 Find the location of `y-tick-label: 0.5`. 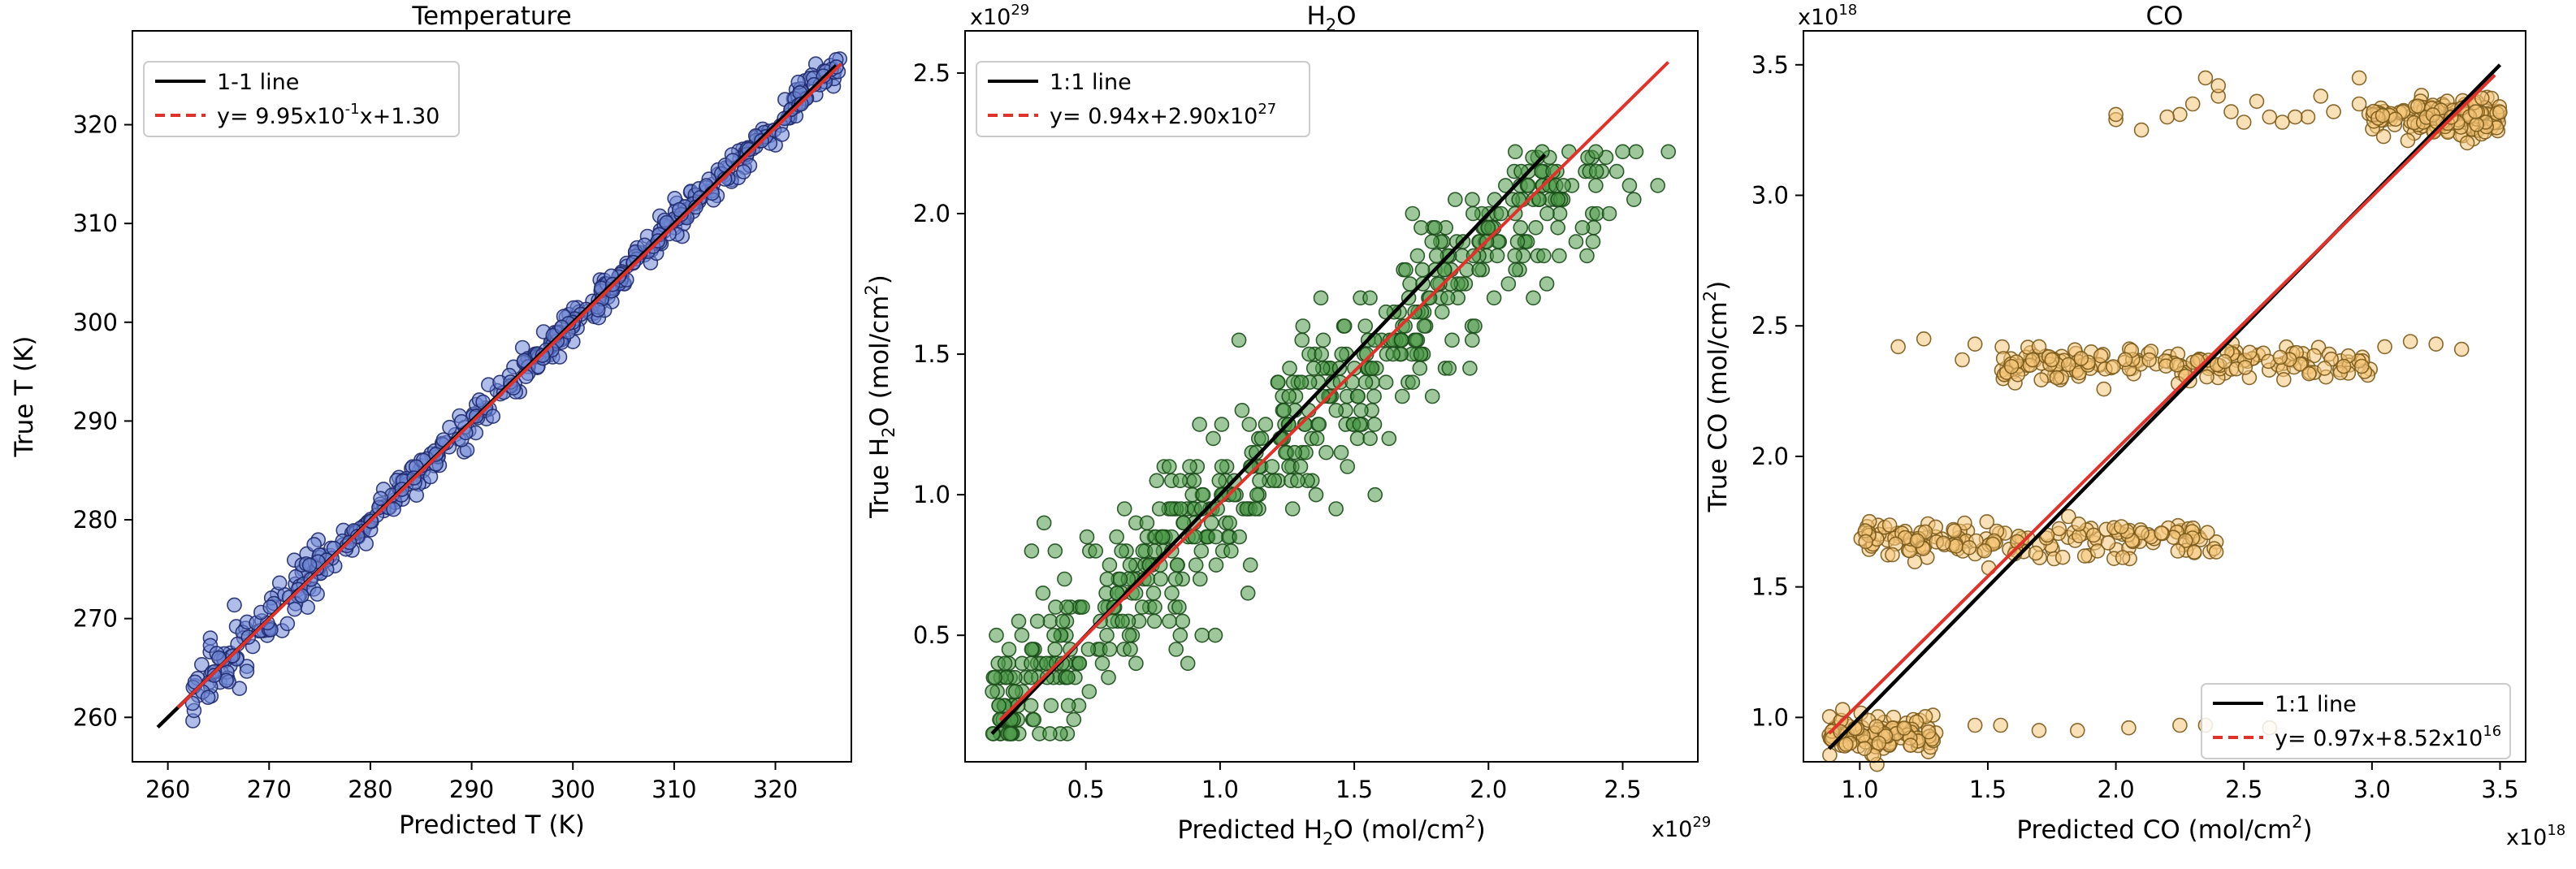

y-tick-label: 0.5 is located at coordinates (931, 635).